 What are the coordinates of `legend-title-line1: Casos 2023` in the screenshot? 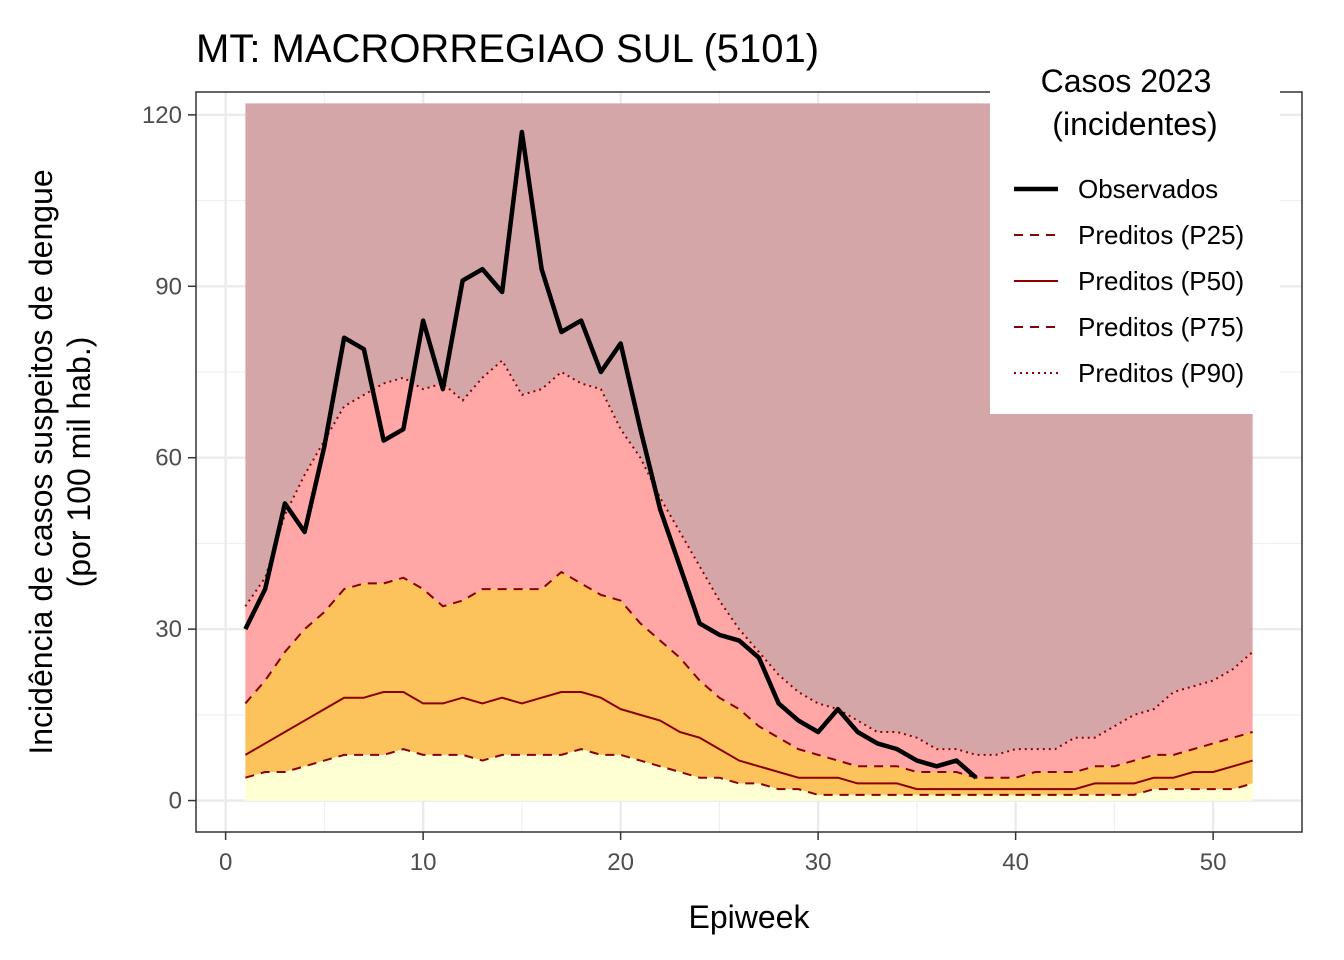 It's located at (1126, 81).